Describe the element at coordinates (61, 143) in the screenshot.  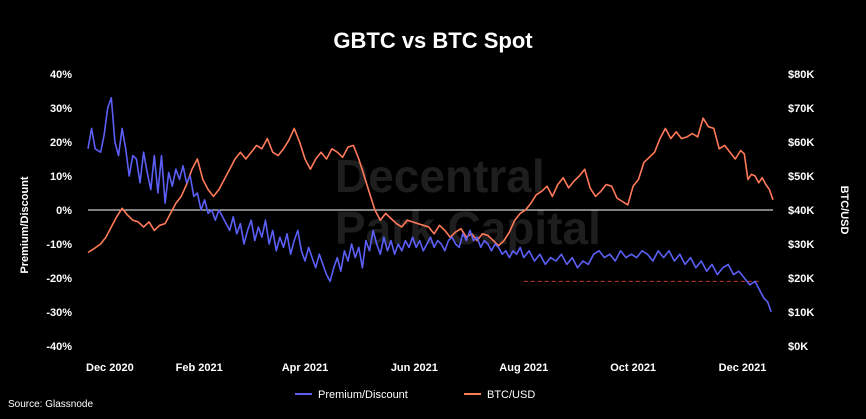
I see `y-tick-left: 20%` at that location.